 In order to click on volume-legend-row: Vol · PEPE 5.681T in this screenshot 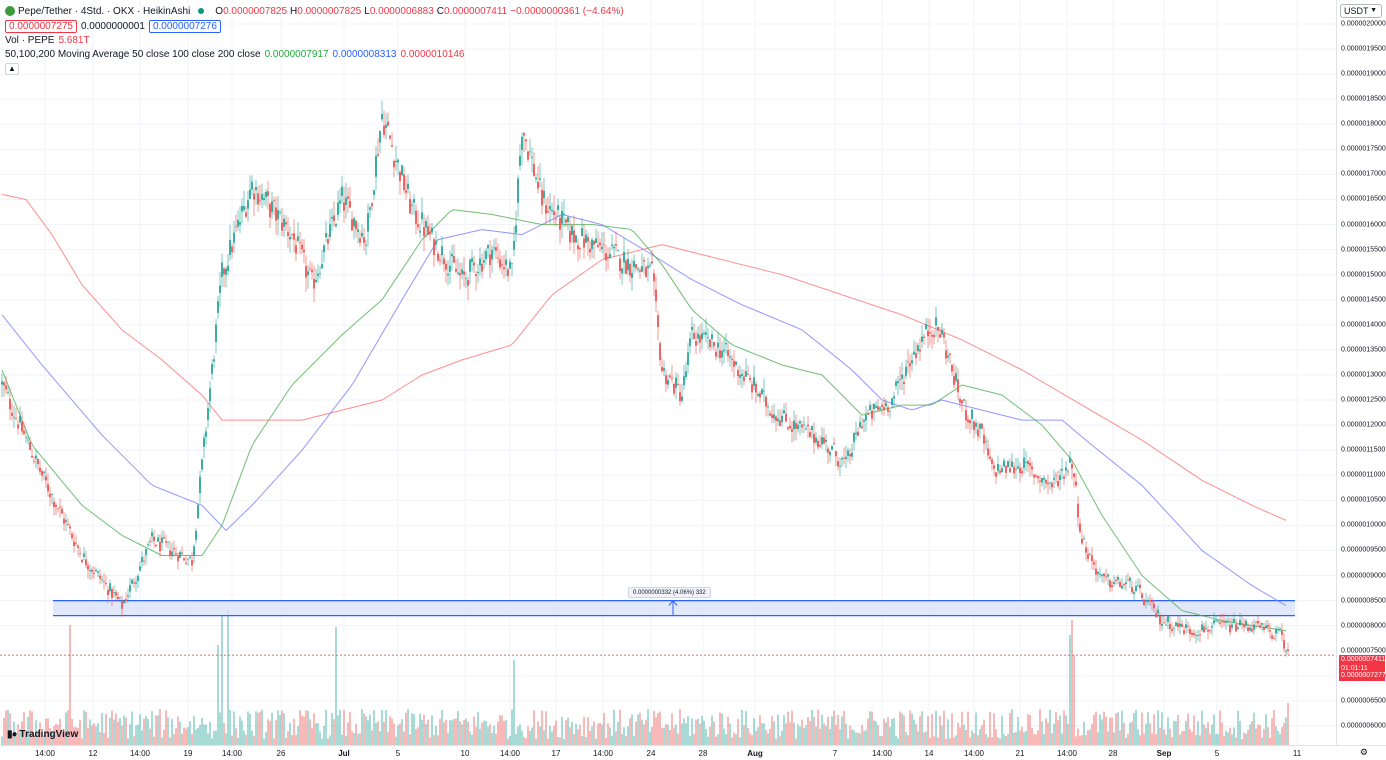, I will do `click(314, 40)`.